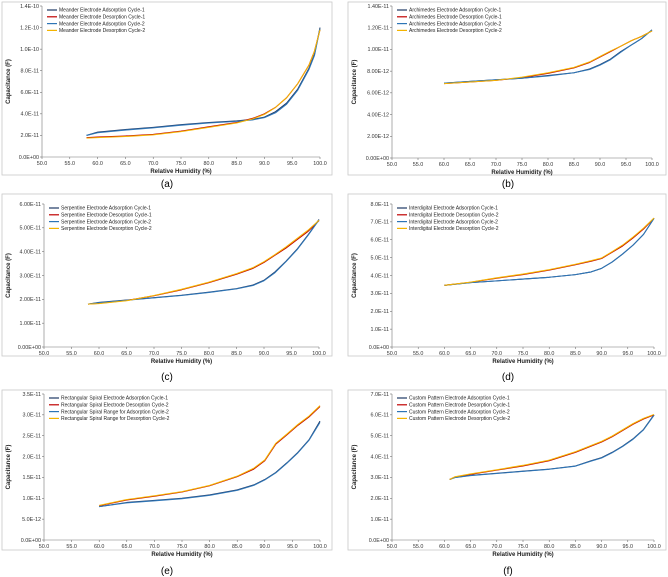 The height and width of the screenshot is (577, 668). I want to click on y-tick-label: 1.0E-10, so click(29, 50).